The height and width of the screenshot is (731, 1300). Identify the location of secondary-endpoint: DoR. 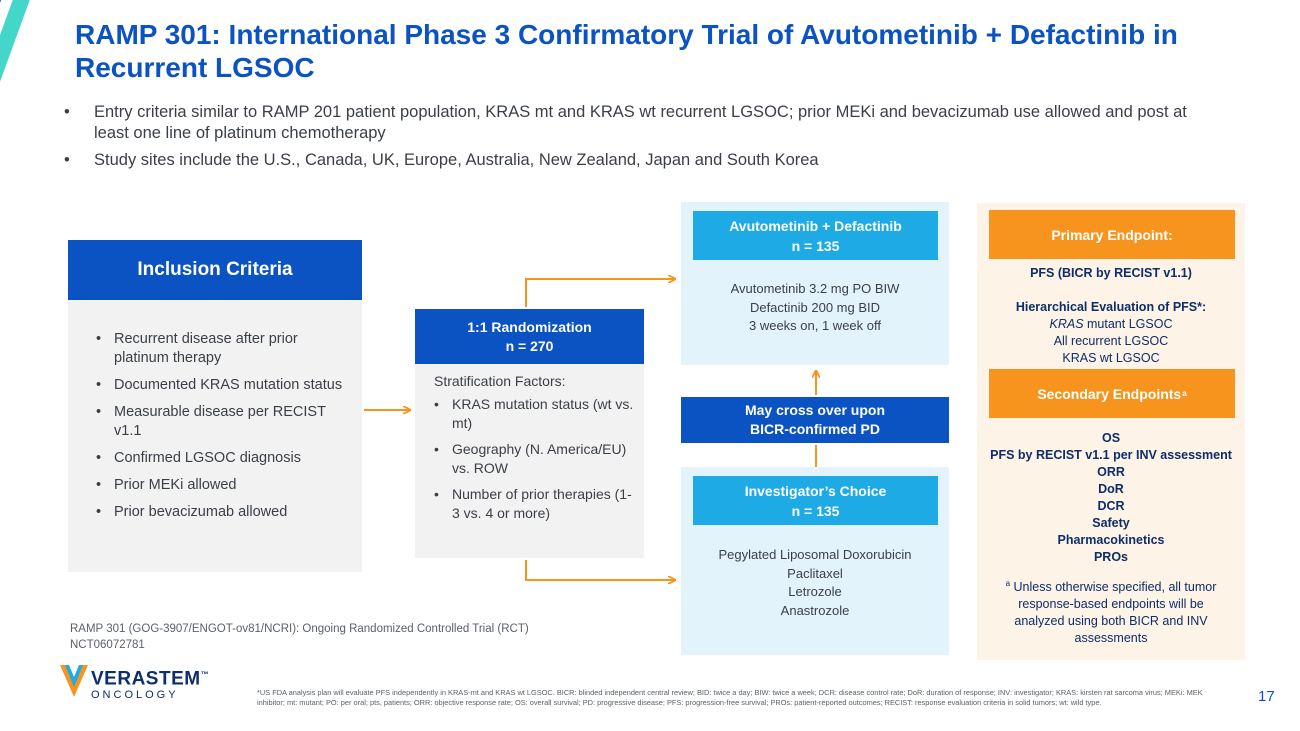
(1111, 489).